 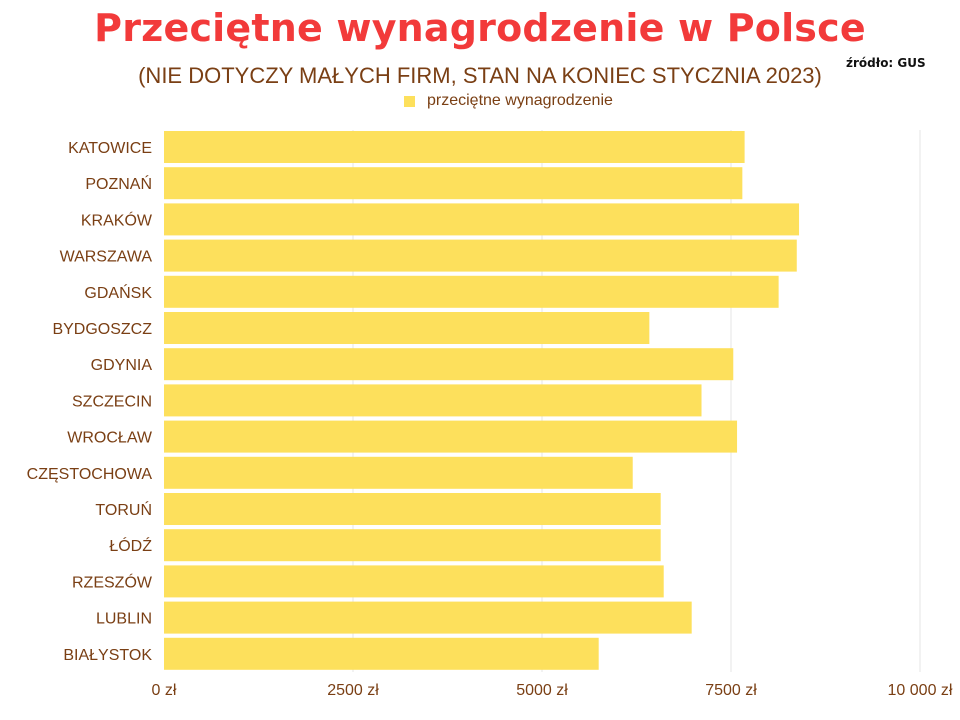 I want to click on chart-title: Przeciętne wynagrodzenie w Polsce, so click(x=480, y=28).